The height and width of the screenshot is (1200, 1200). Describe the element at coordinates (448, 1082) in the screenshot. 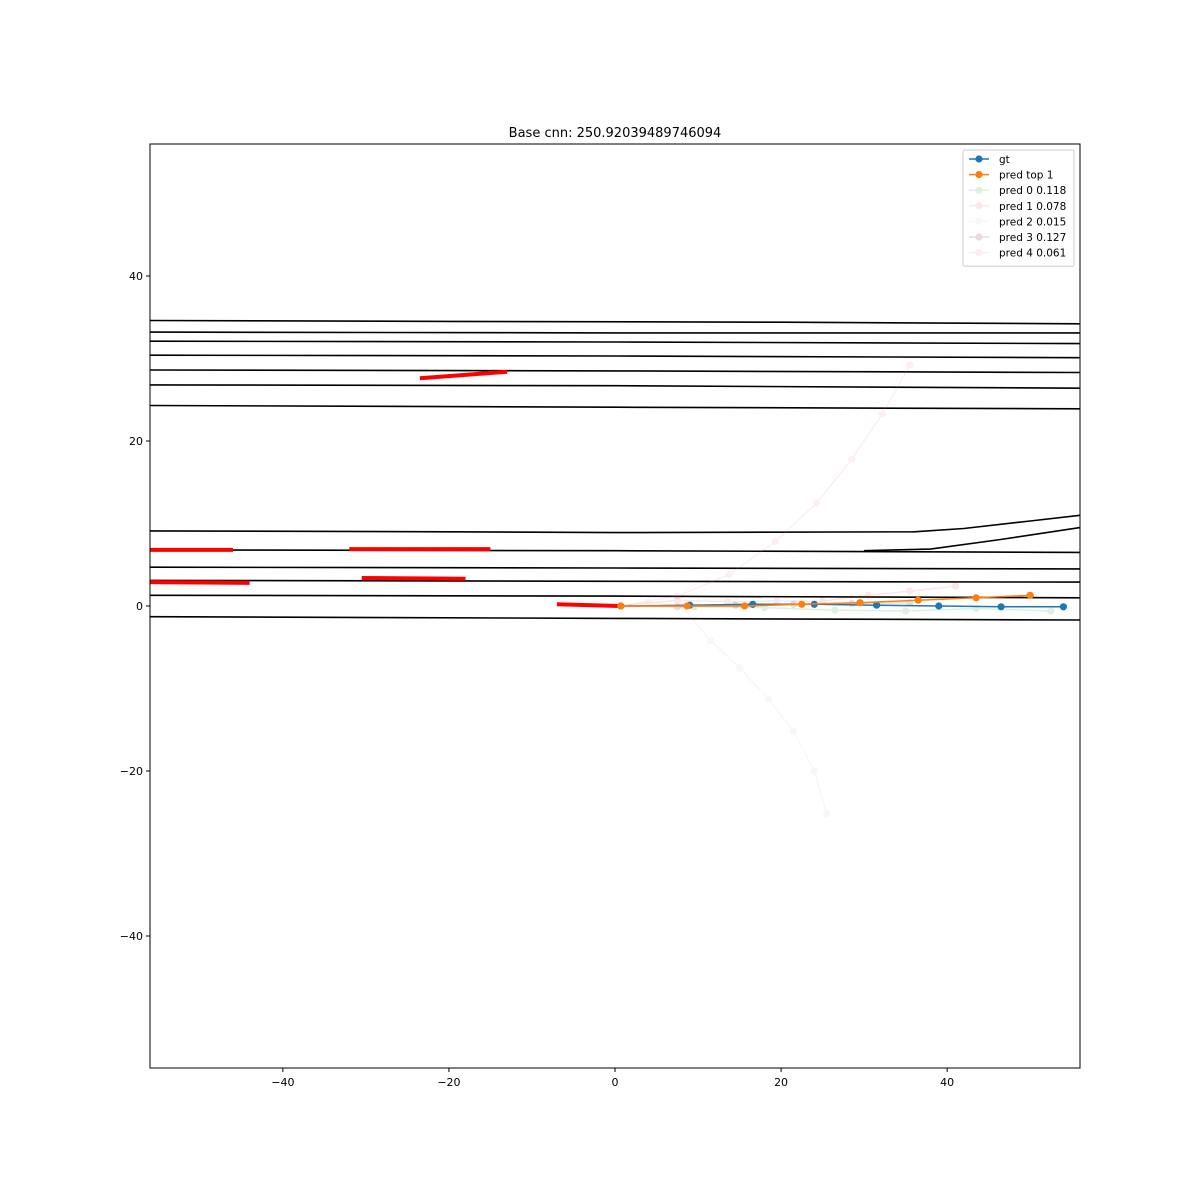

I see `x-tick-label-1: −20` at that location.